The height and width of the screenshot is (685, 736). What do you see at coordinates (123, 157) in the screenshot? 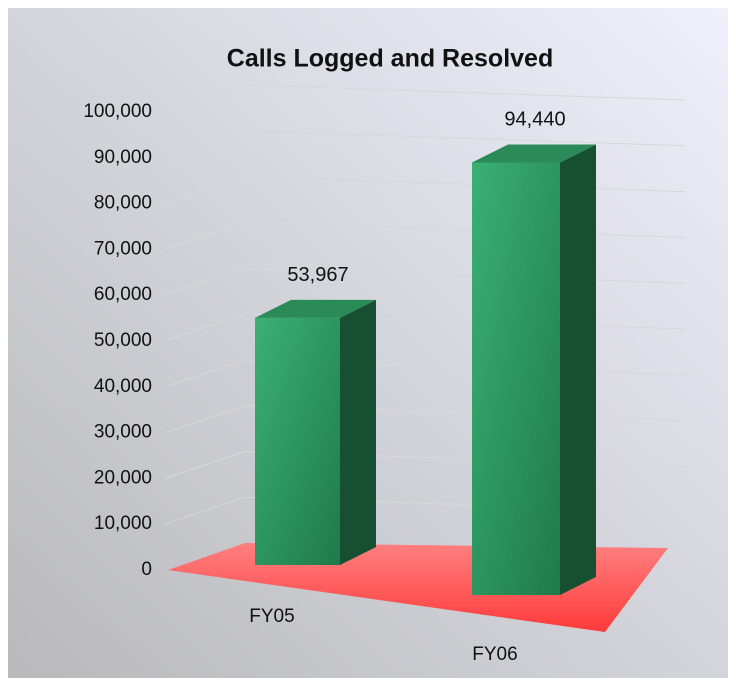
I see `y-tick-label: 90,000` at bounding box center [123, 157].